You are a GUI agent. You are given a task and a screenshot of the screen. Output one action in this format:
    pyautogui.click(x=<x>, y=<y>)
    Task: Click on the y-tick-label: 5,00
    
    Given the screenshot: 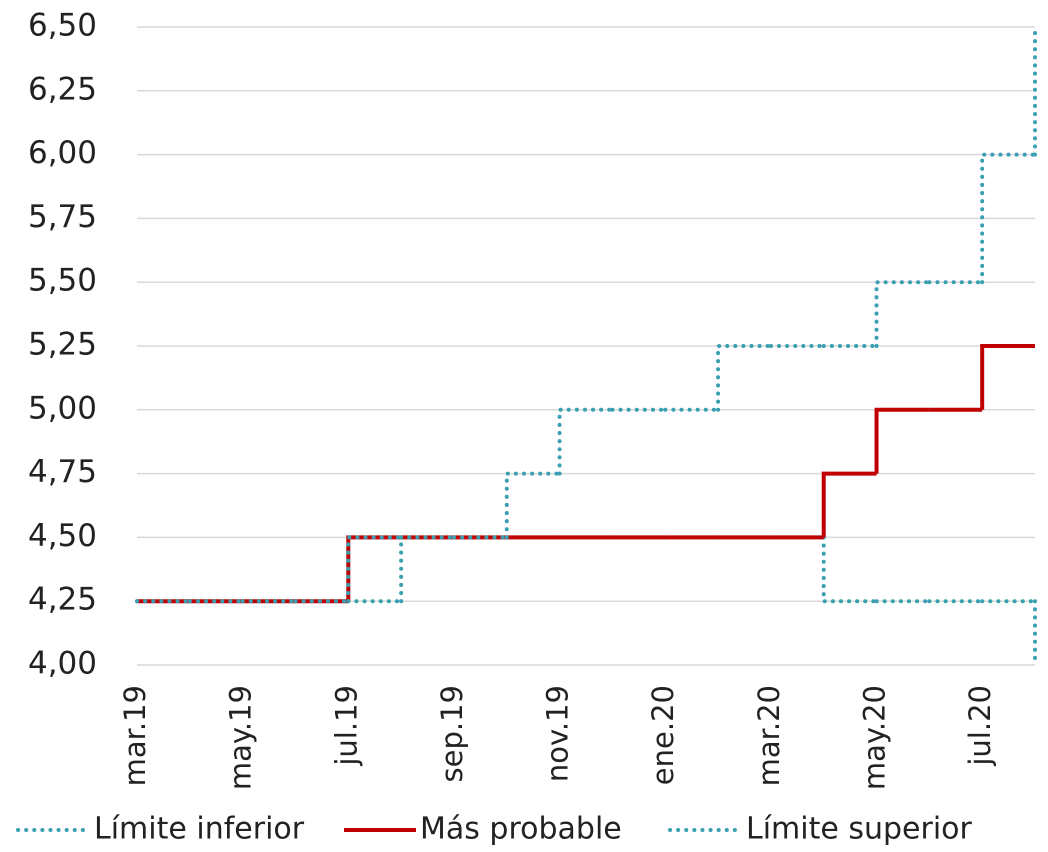 What is the action you would take?
    pyautogui.click(x=62, y=408)
    